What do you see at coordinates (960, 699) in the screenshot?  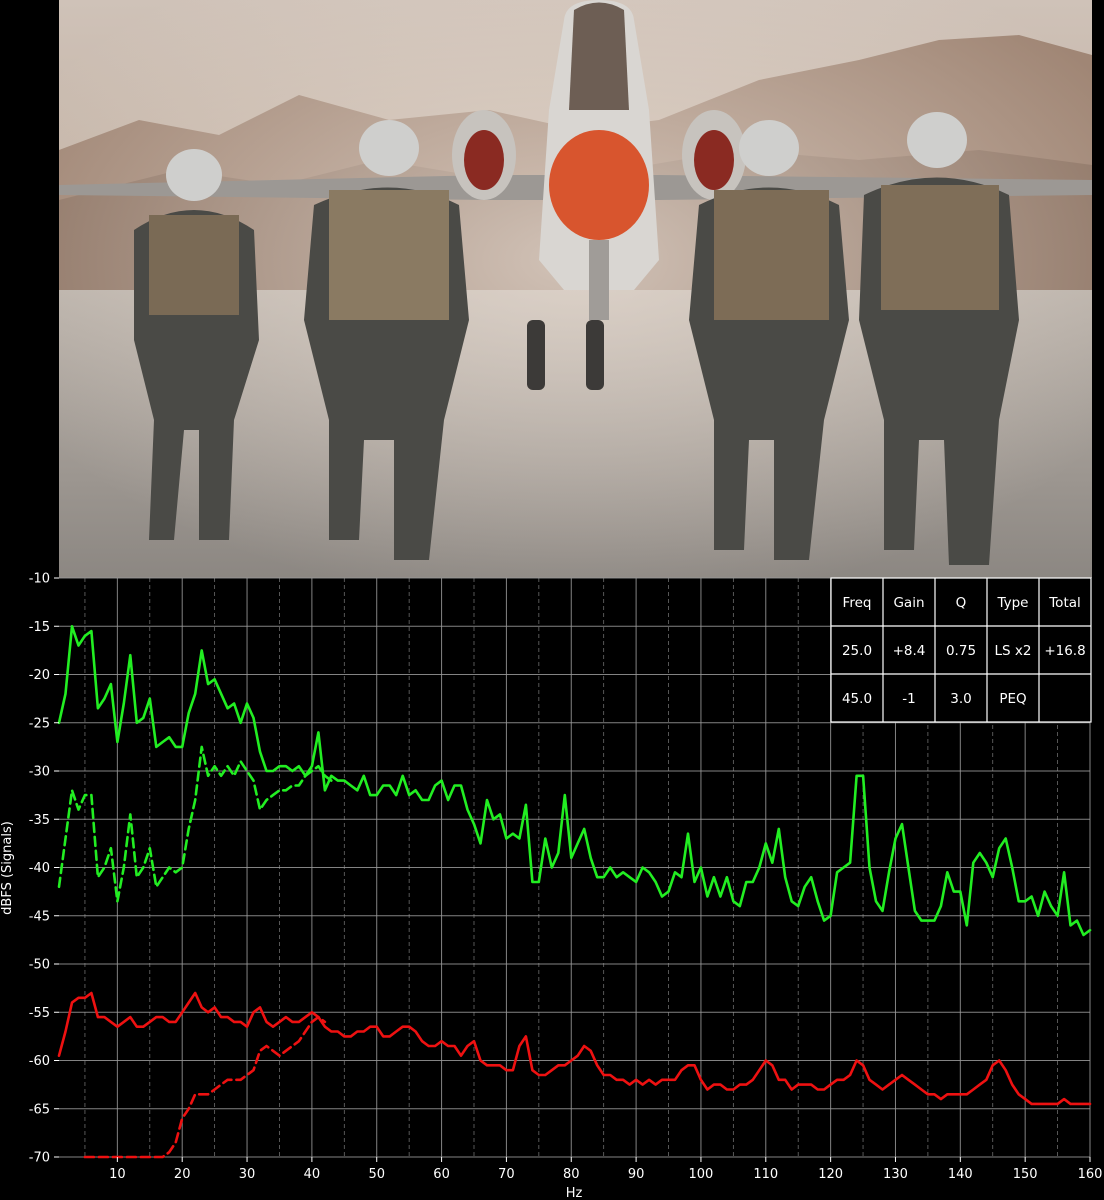 I see `eq-table-cell: 3.0` at bounding box center [960, 699].